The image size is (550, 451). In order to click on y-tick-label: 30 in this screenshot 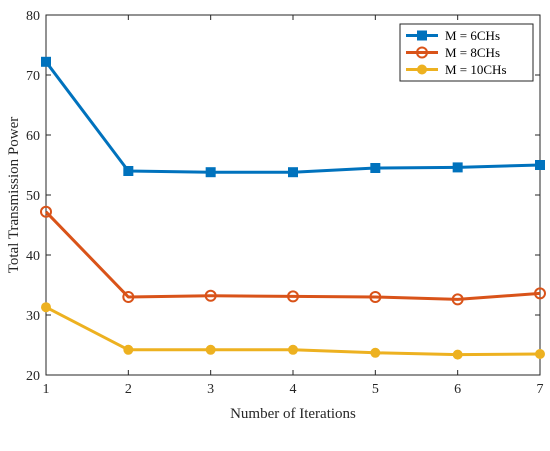, I will do `click(33, 316)`.